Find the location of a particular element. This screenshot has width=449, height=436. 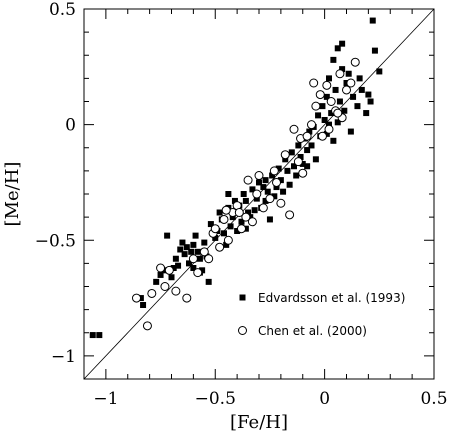

x-tick-label: −0.5 is located at coordinates (215, 399).